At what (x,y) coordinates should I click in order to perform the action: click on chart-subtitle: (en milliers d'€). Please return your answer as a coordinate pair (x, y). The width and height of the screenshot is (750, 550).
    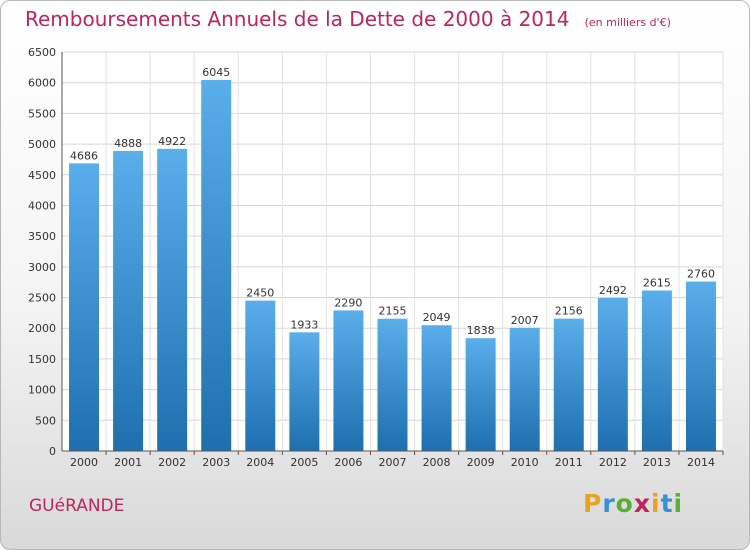
    Looking at the image, I should click on (627, 22).